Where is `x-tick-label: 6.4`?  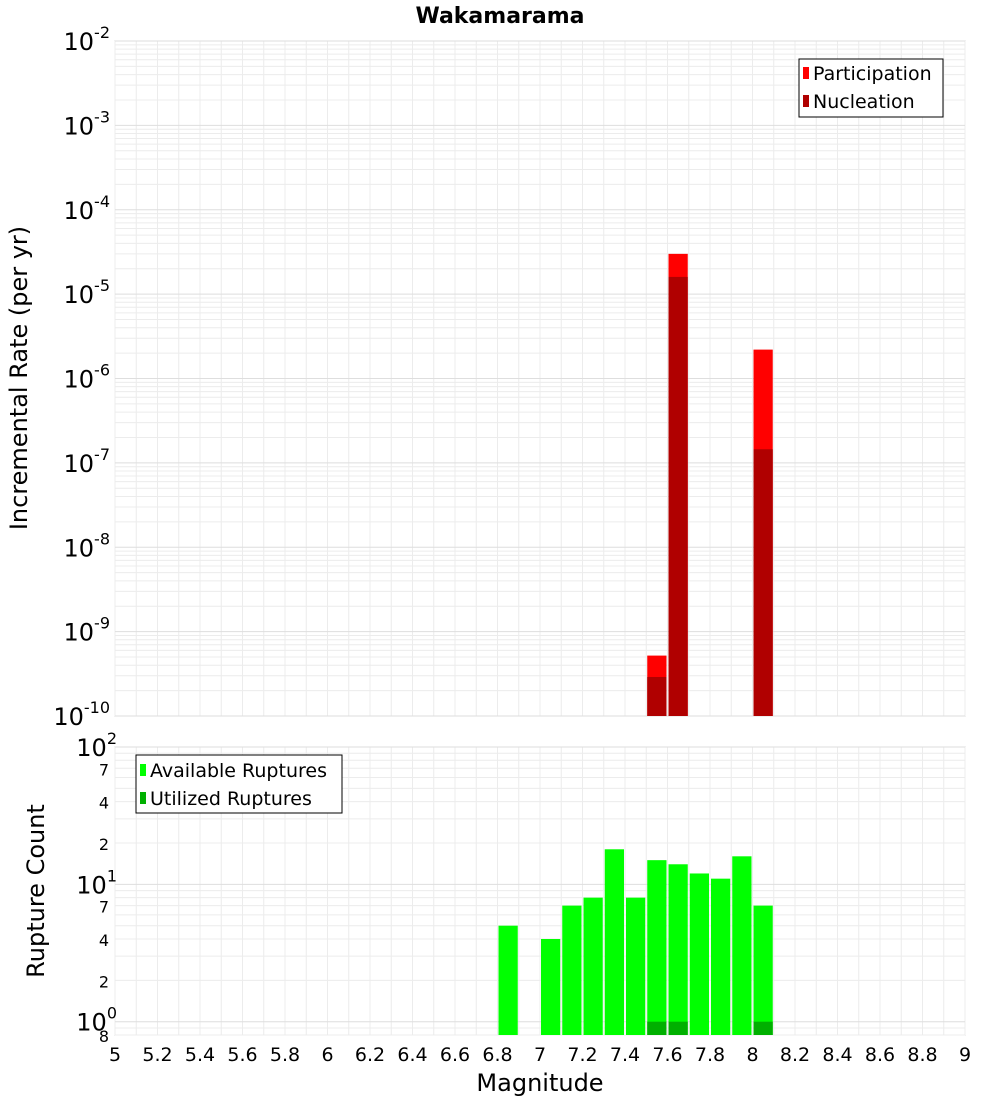
x-tick-label: 6.4 is located at coordinates (412, 1055).